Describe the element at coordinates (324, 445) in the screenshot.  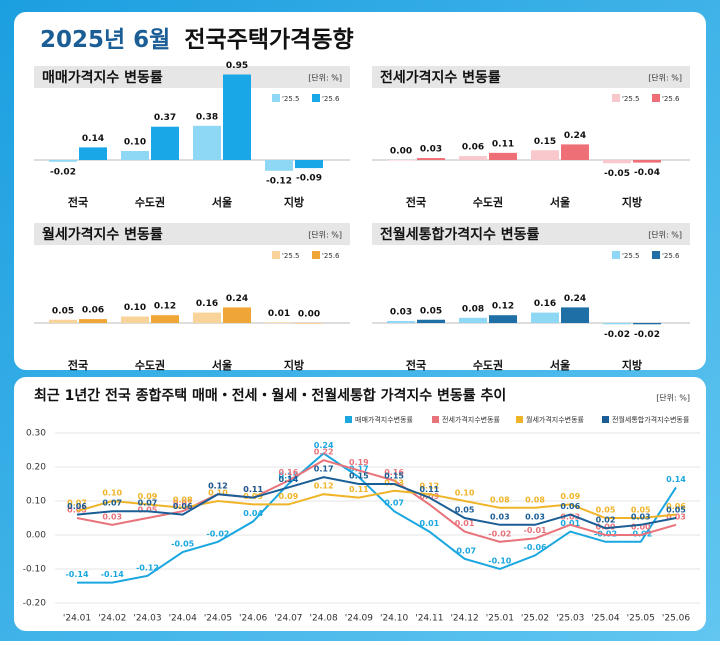
I see `point-label: 0.24` at that location.